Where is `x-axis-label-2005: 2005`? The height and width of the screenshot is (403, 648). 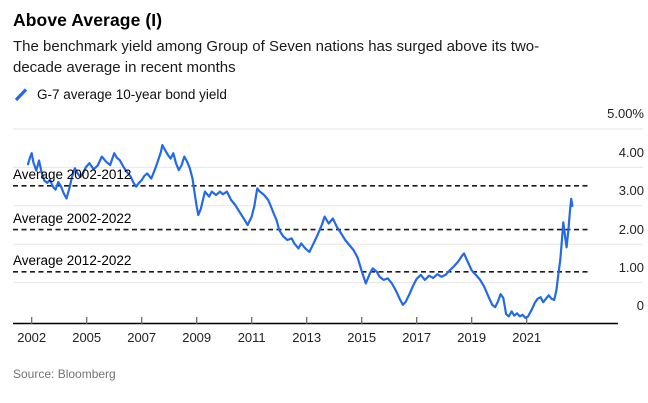
x-axis-label-2005: 2005 is located at coordinates (87, 337).